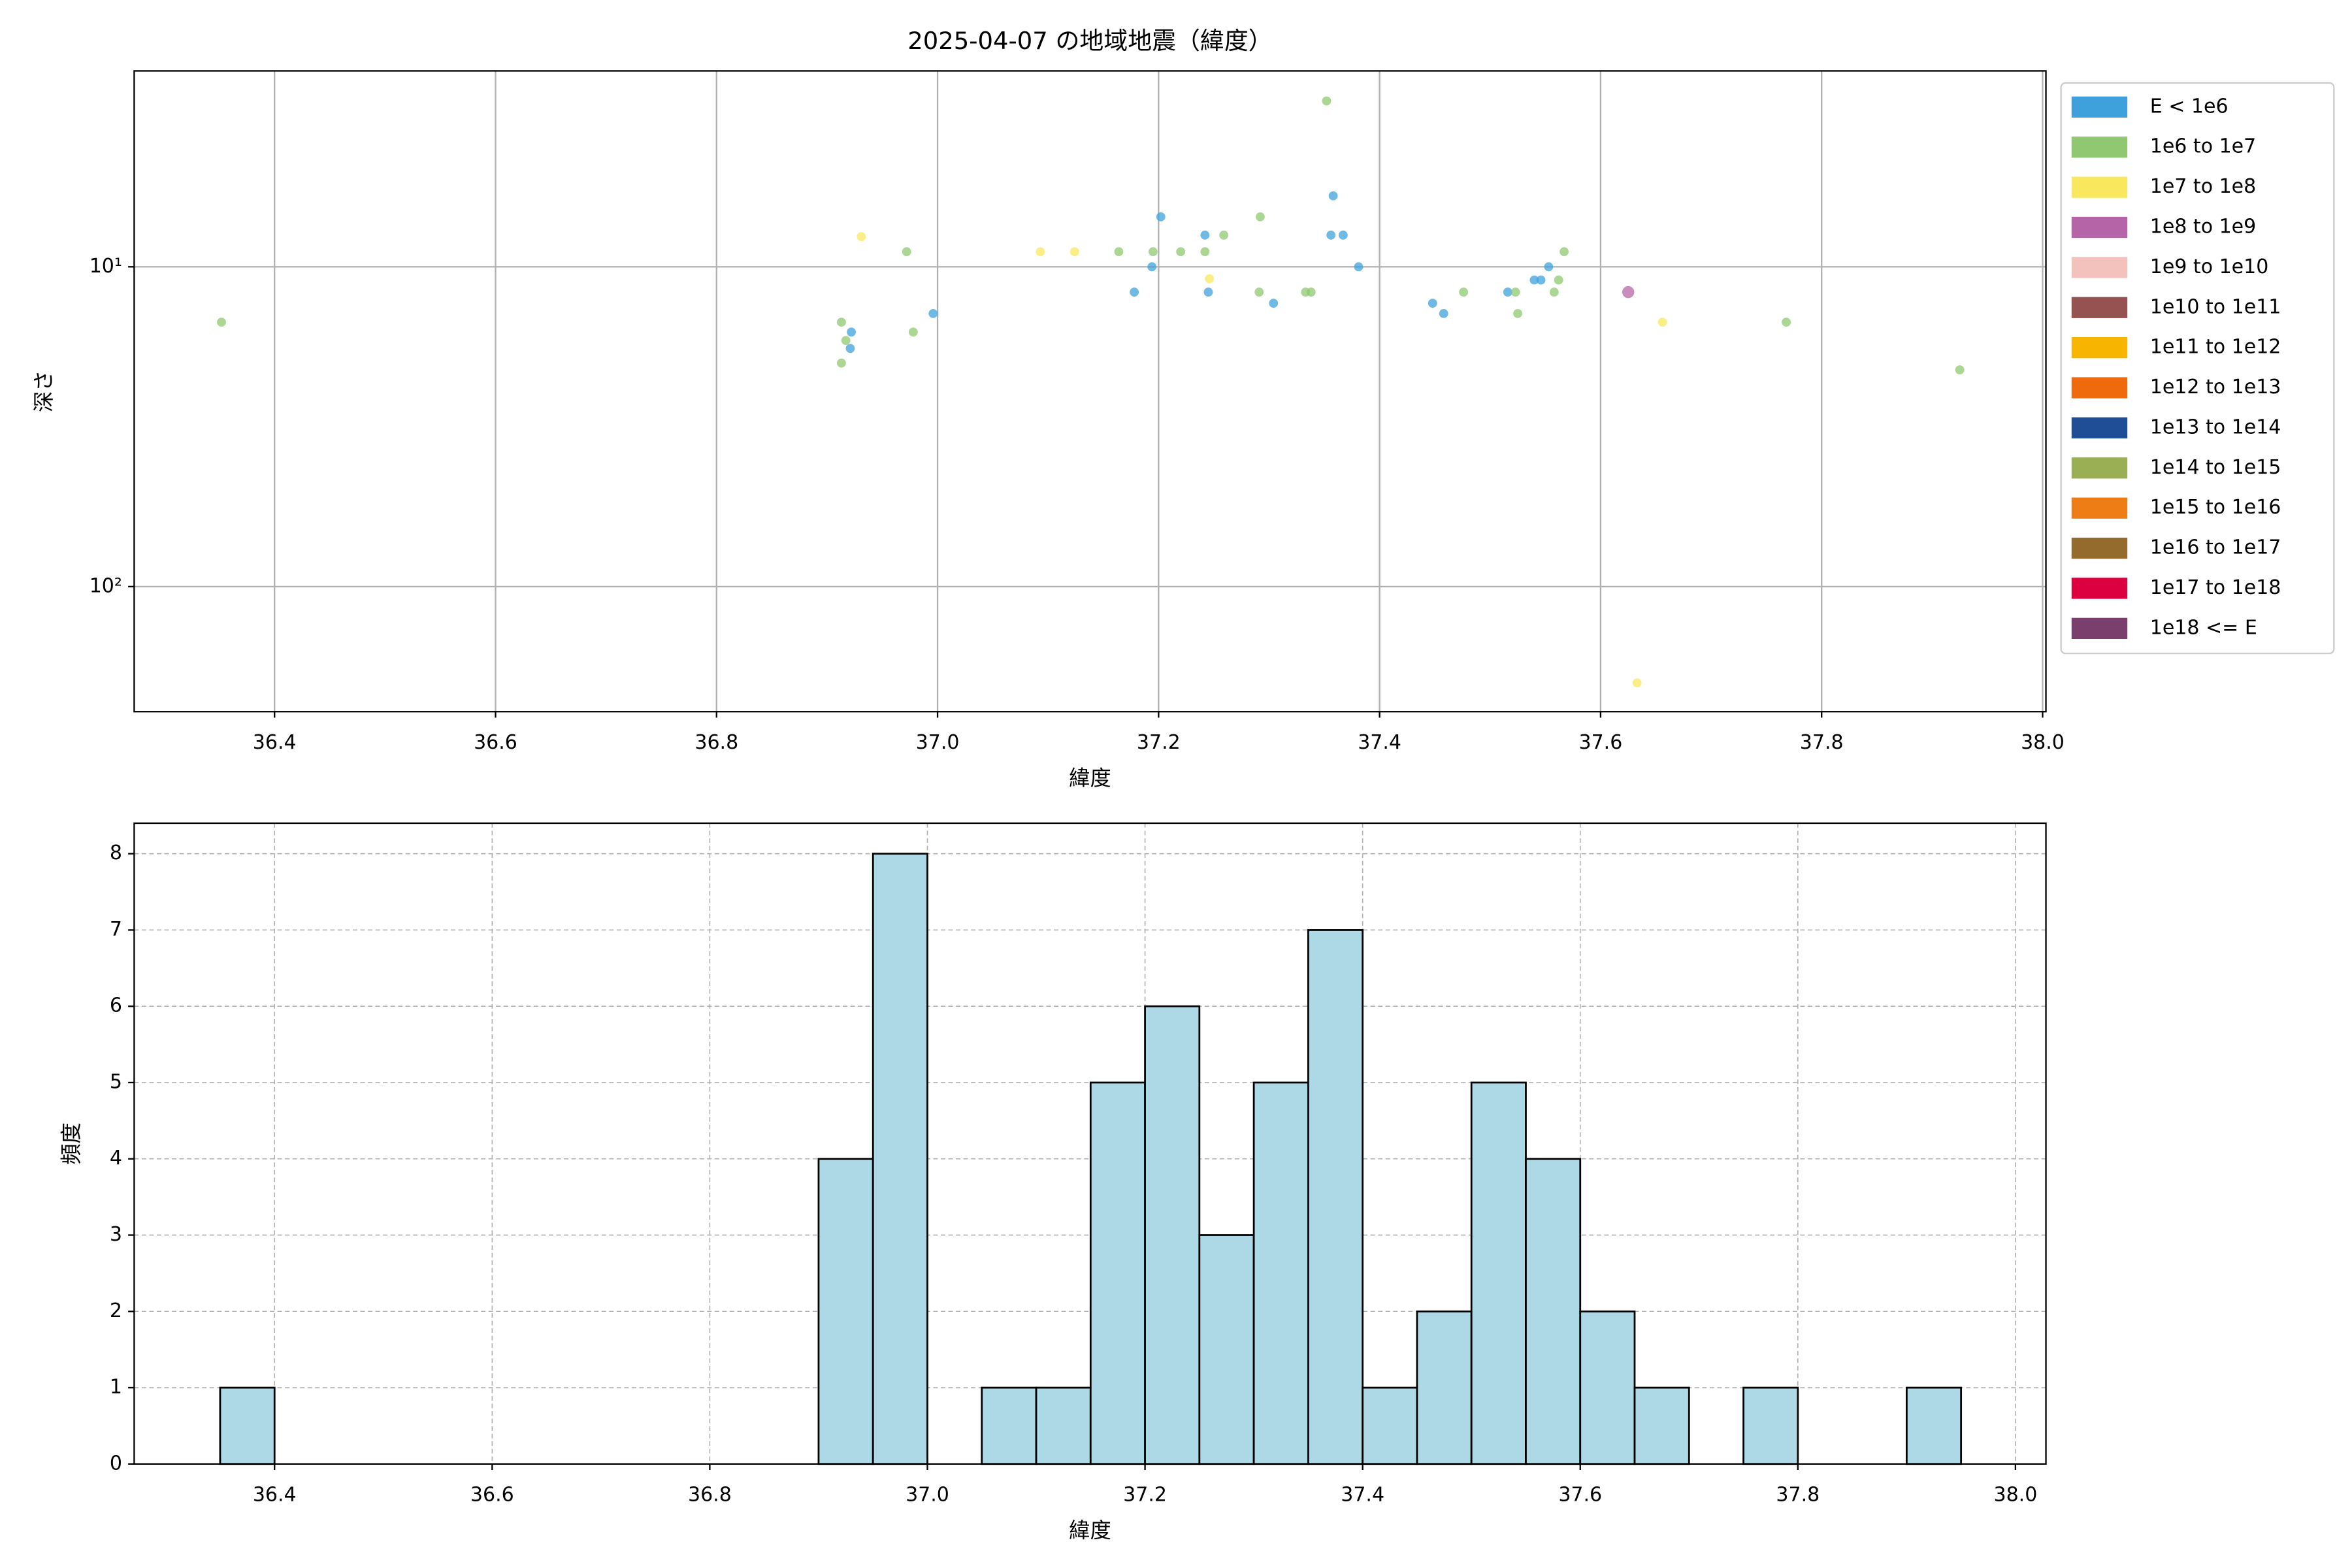 Image resolution: width=2352 pixels, height=1568 pixels. Describe the element at coordinates (2215, 347) in the screenshot. I see `legend-label: 1e11 to 1e12` at that location.